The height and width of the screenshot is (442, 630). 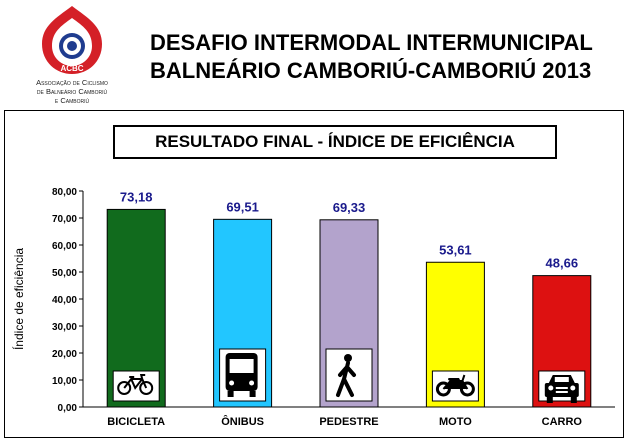 I want to click on y-tick-label: 10,00, so click(x=64, y=381).